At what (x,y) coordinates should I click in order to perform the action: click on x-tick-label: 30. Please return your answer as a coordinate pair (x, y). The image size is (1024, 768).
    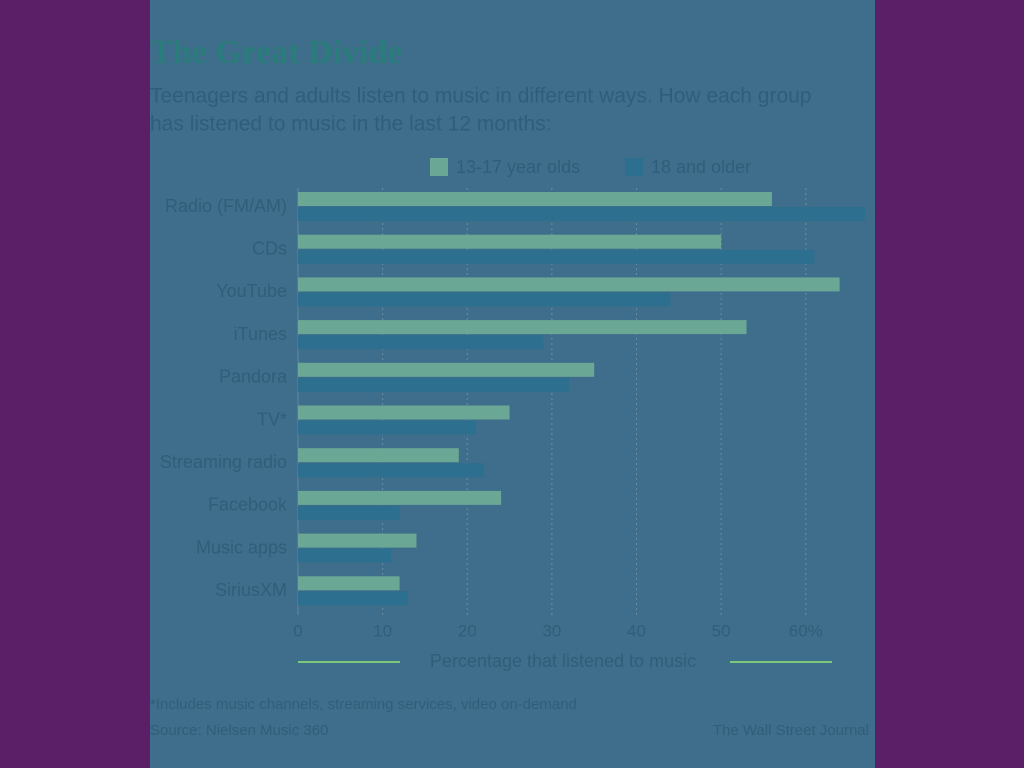
    Looking at the image, I should click on (551, 630).